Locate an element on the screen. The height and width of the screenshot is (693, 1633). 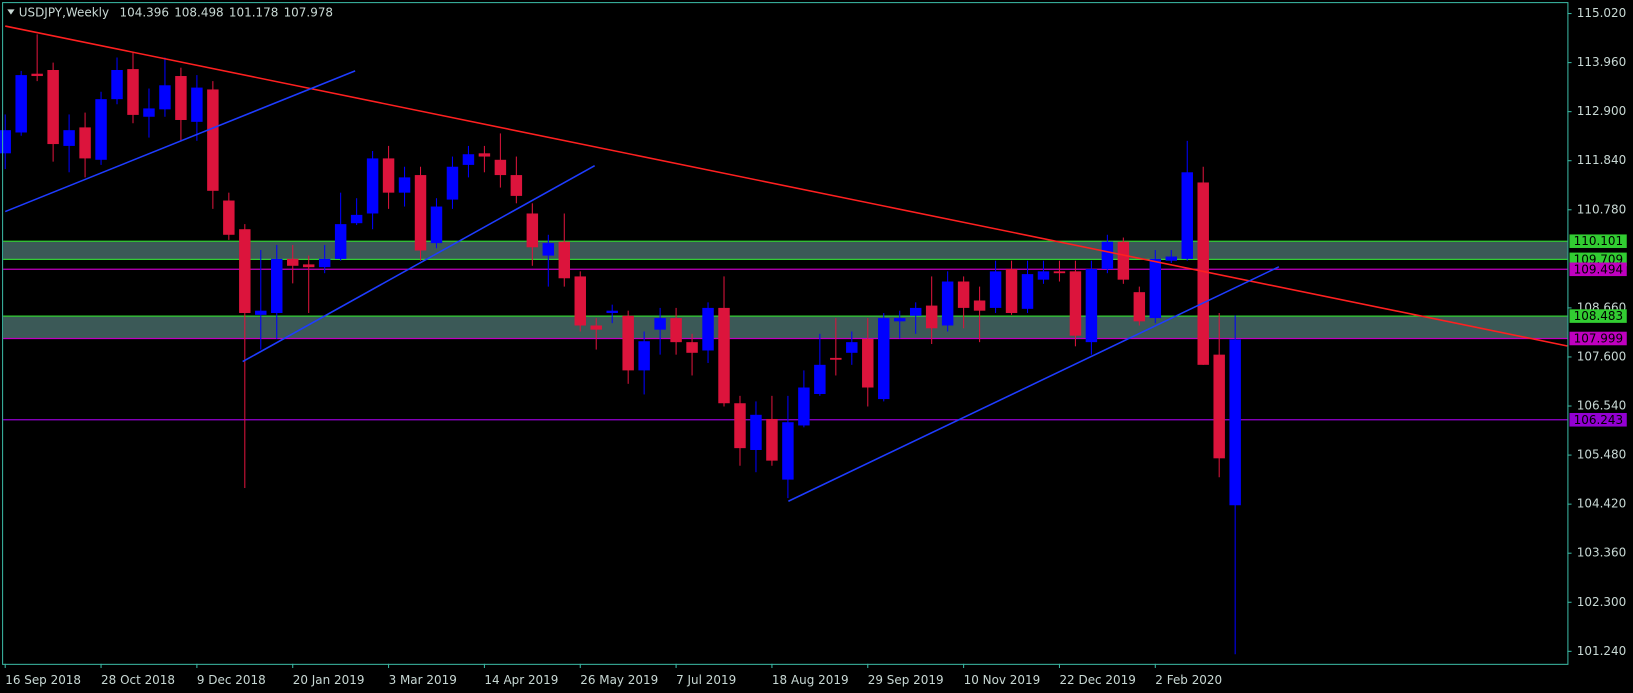
header-high: 108.498 is located at coordinates (198, 12).